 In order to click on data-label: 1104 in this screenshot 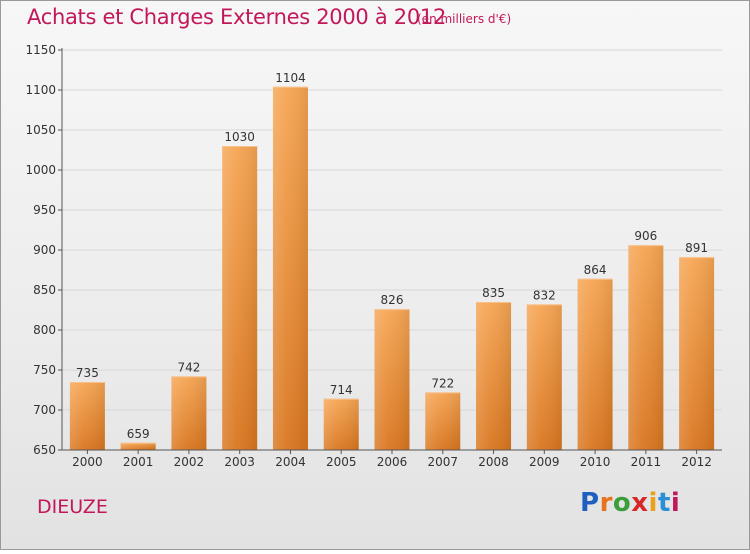, I will do `click(290, 78)`.